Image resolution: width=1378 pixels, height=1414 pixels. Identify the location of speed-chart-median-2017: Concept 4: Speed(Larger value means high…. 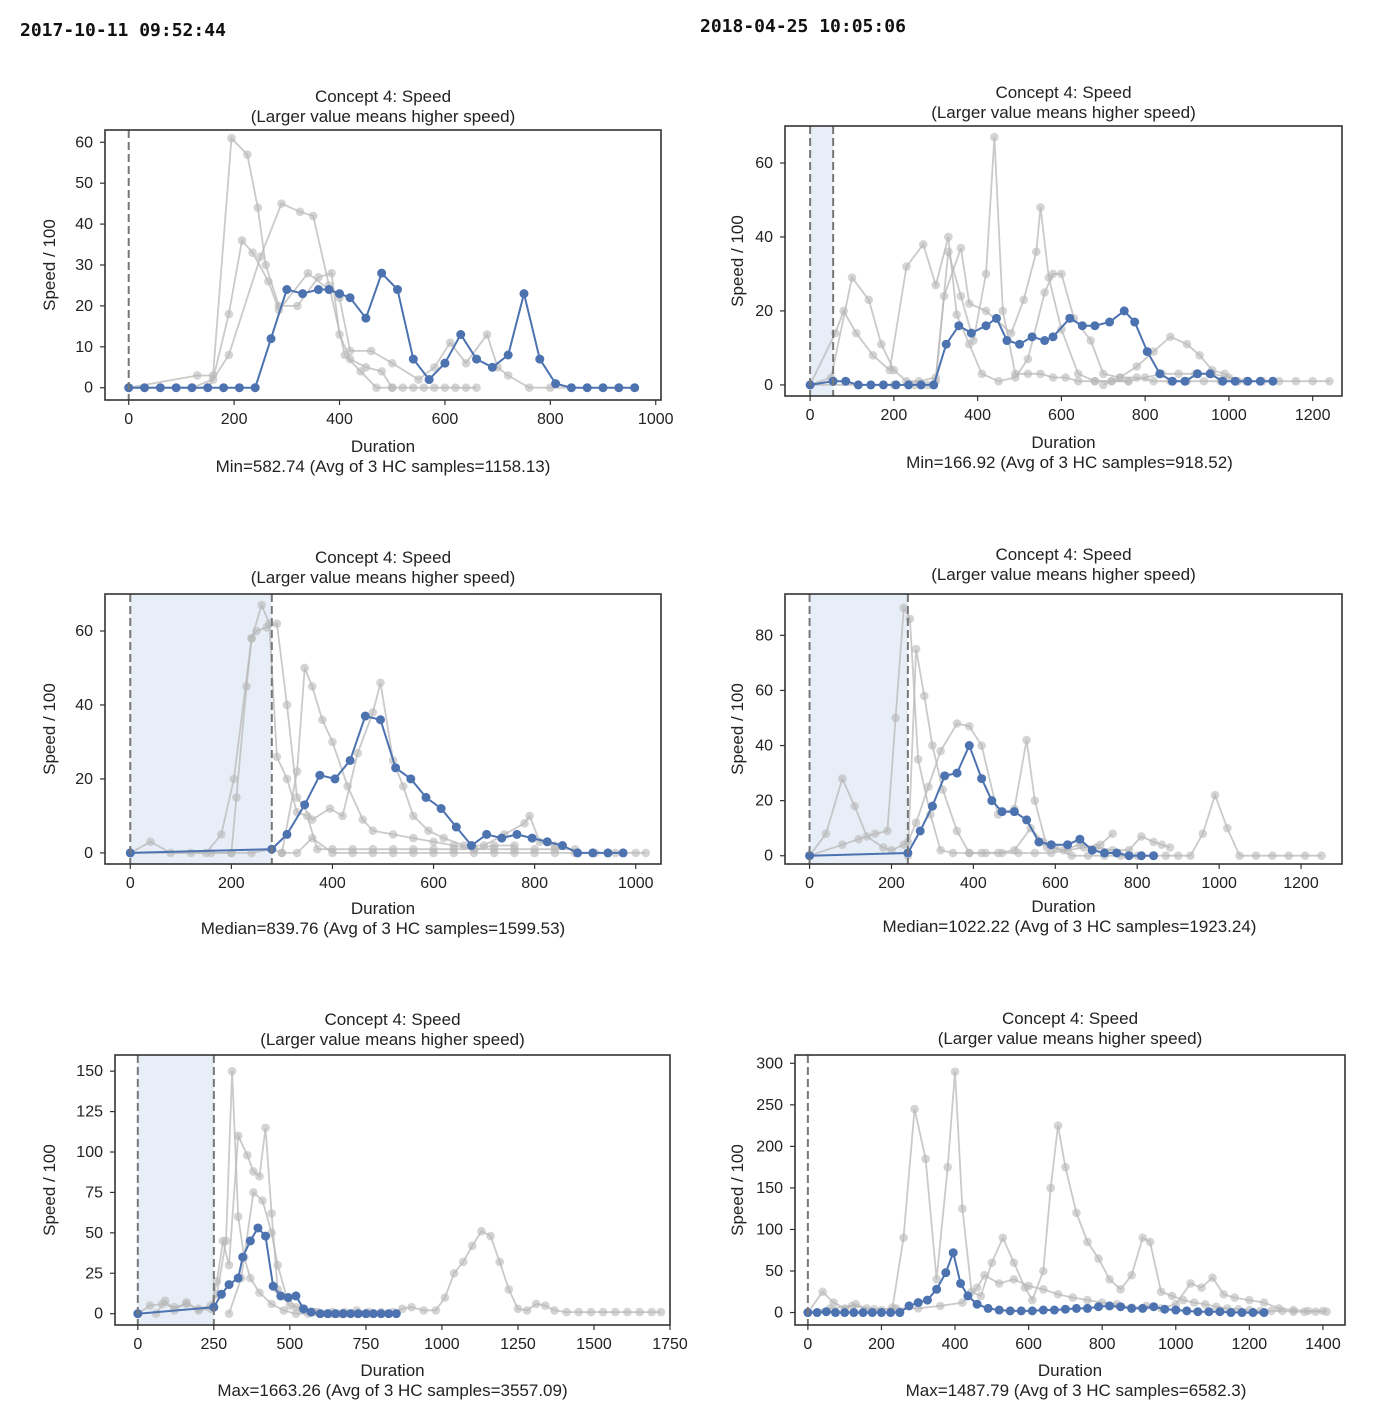
(351, 743).